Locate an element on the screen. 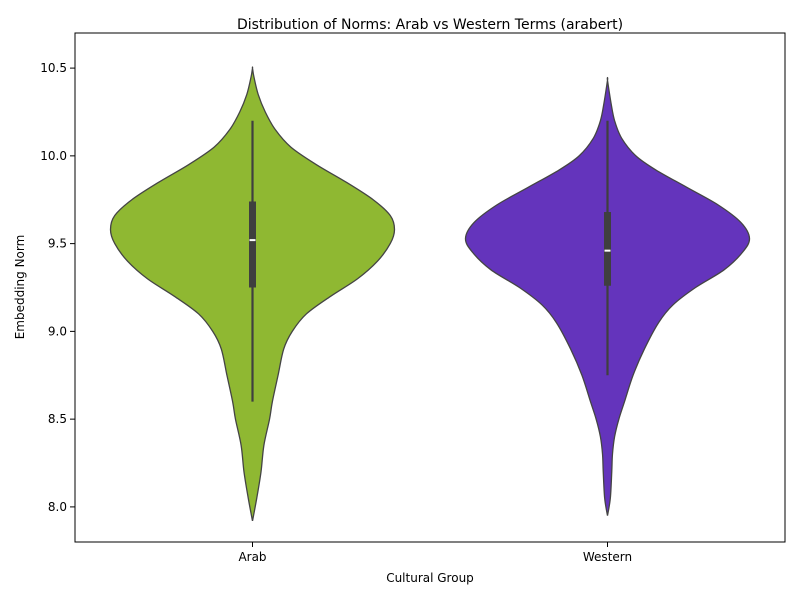 The image size is (800, 600). x-tick-label: Arab is located at coordinates (252, 557).